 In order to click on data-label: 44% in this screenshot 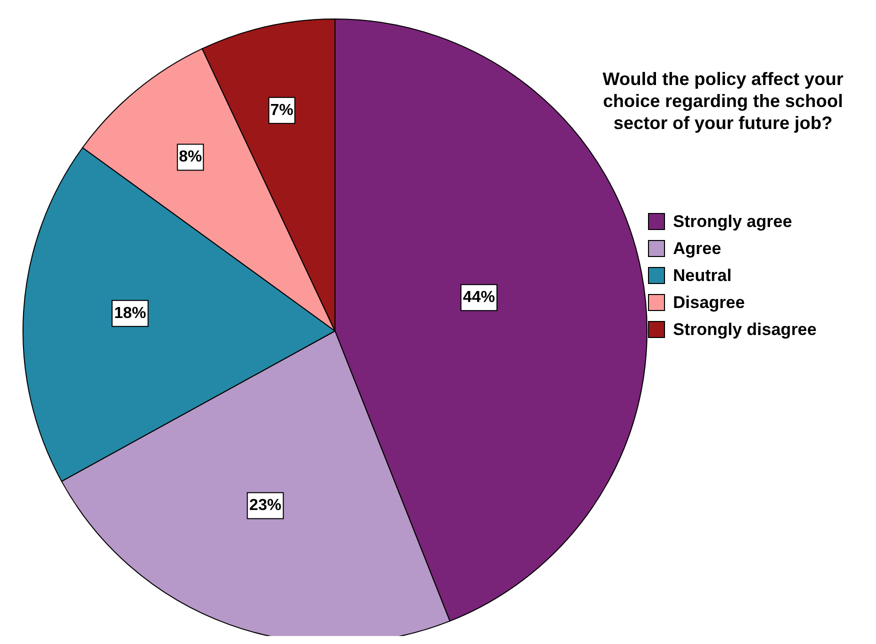, I will do `click(478, 297)`.